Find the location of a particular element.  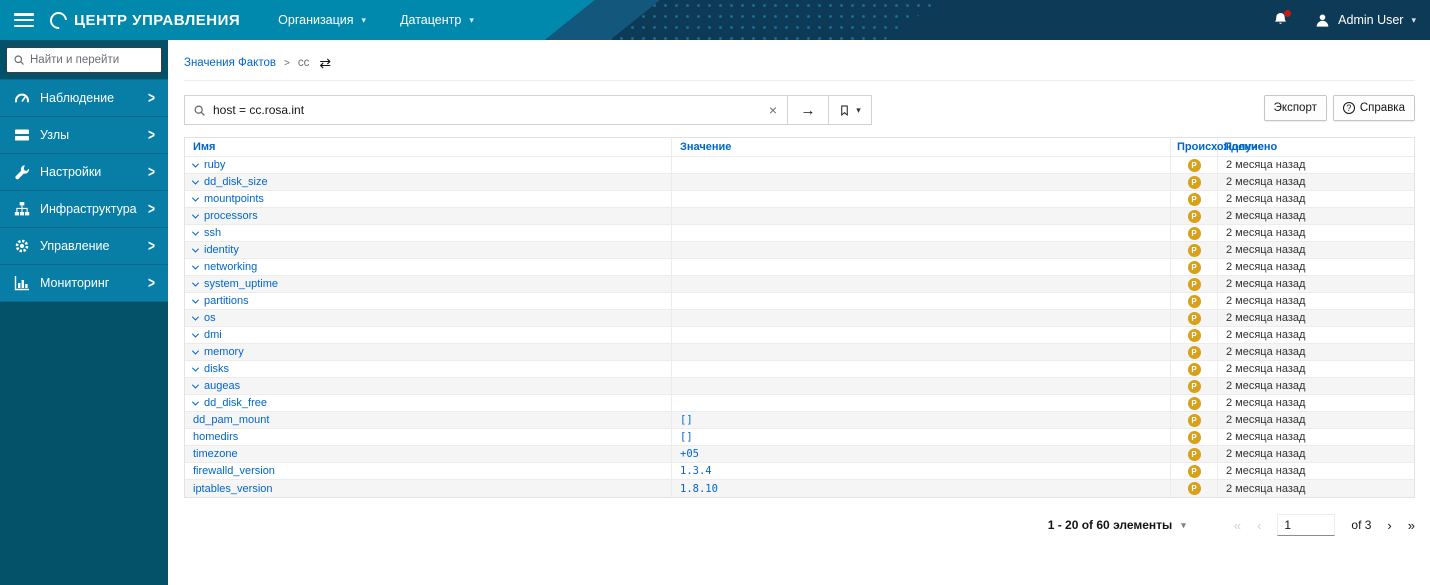

fact-name-link: dd_disk_size is located at coordinates (236, 182).